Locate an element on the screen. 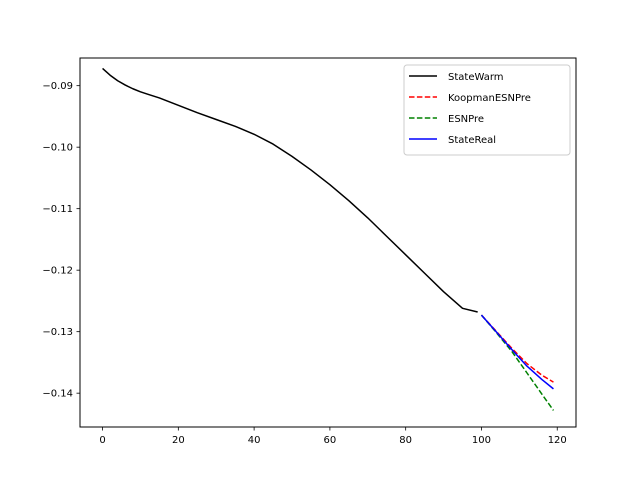  x-tick-label: 80 is located at coordinates (405, 440).